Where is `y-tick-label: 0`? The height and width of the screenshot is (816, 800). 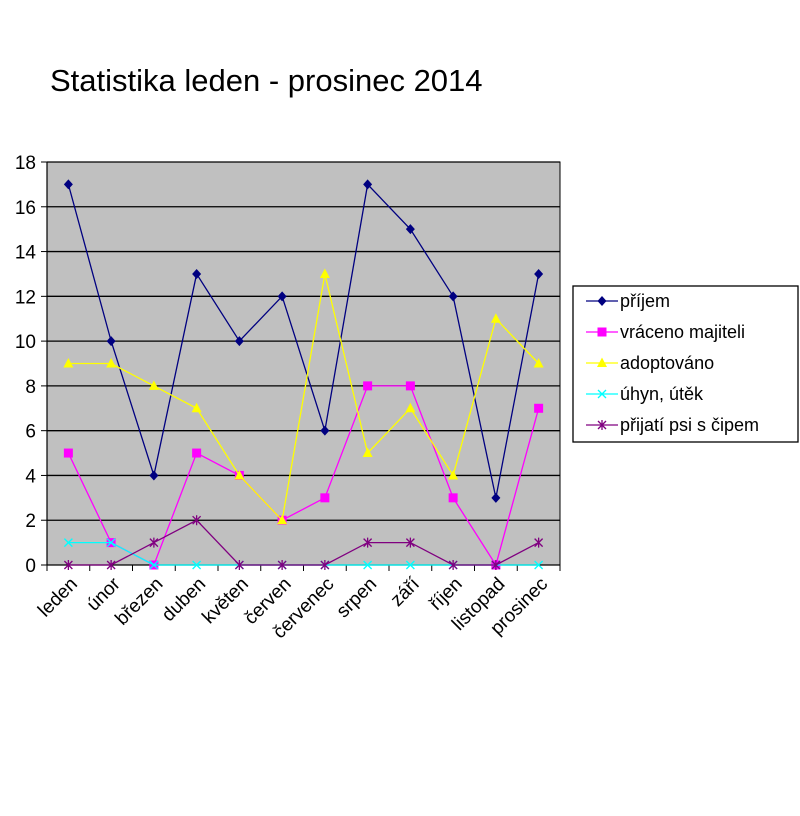
y-tick-label: 0 is located at coordinates (30, 566).